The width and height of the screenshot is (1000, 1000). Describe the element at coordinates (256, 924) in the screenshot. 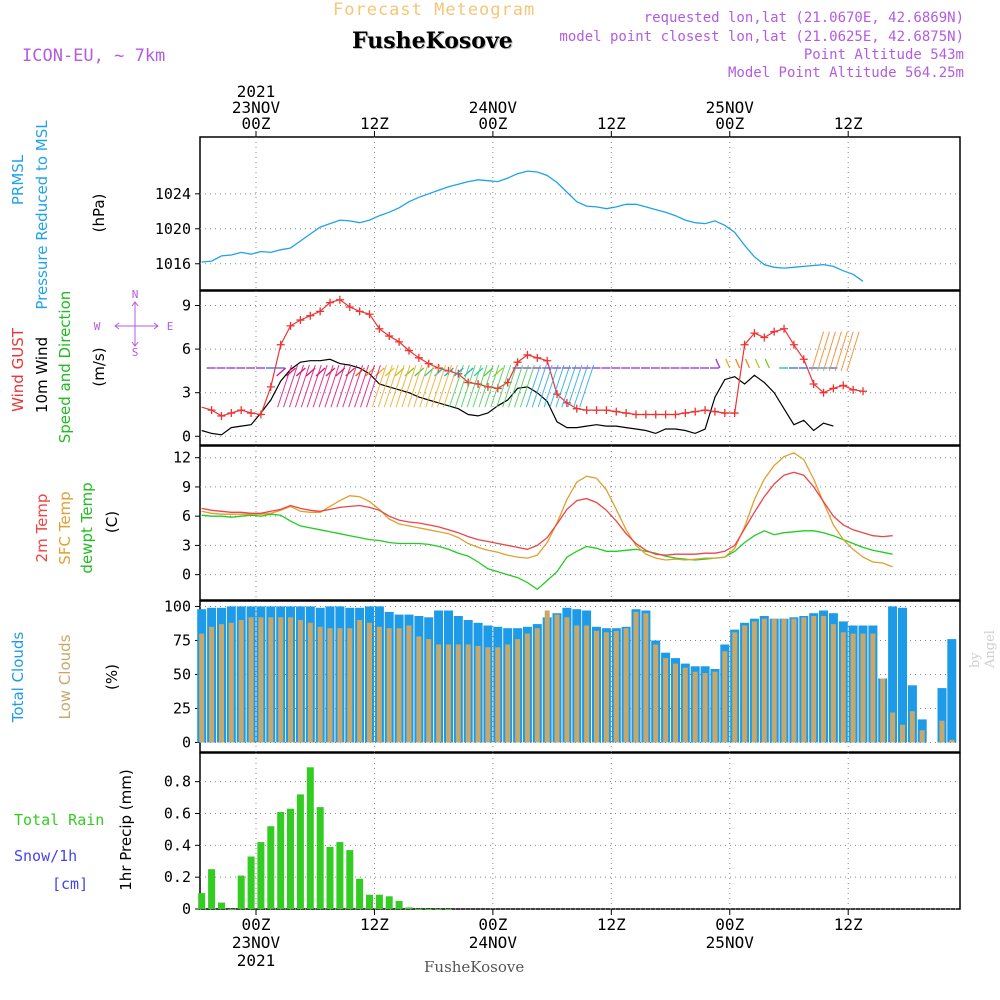

I see `bottom-time-label: 00Z` at that location.